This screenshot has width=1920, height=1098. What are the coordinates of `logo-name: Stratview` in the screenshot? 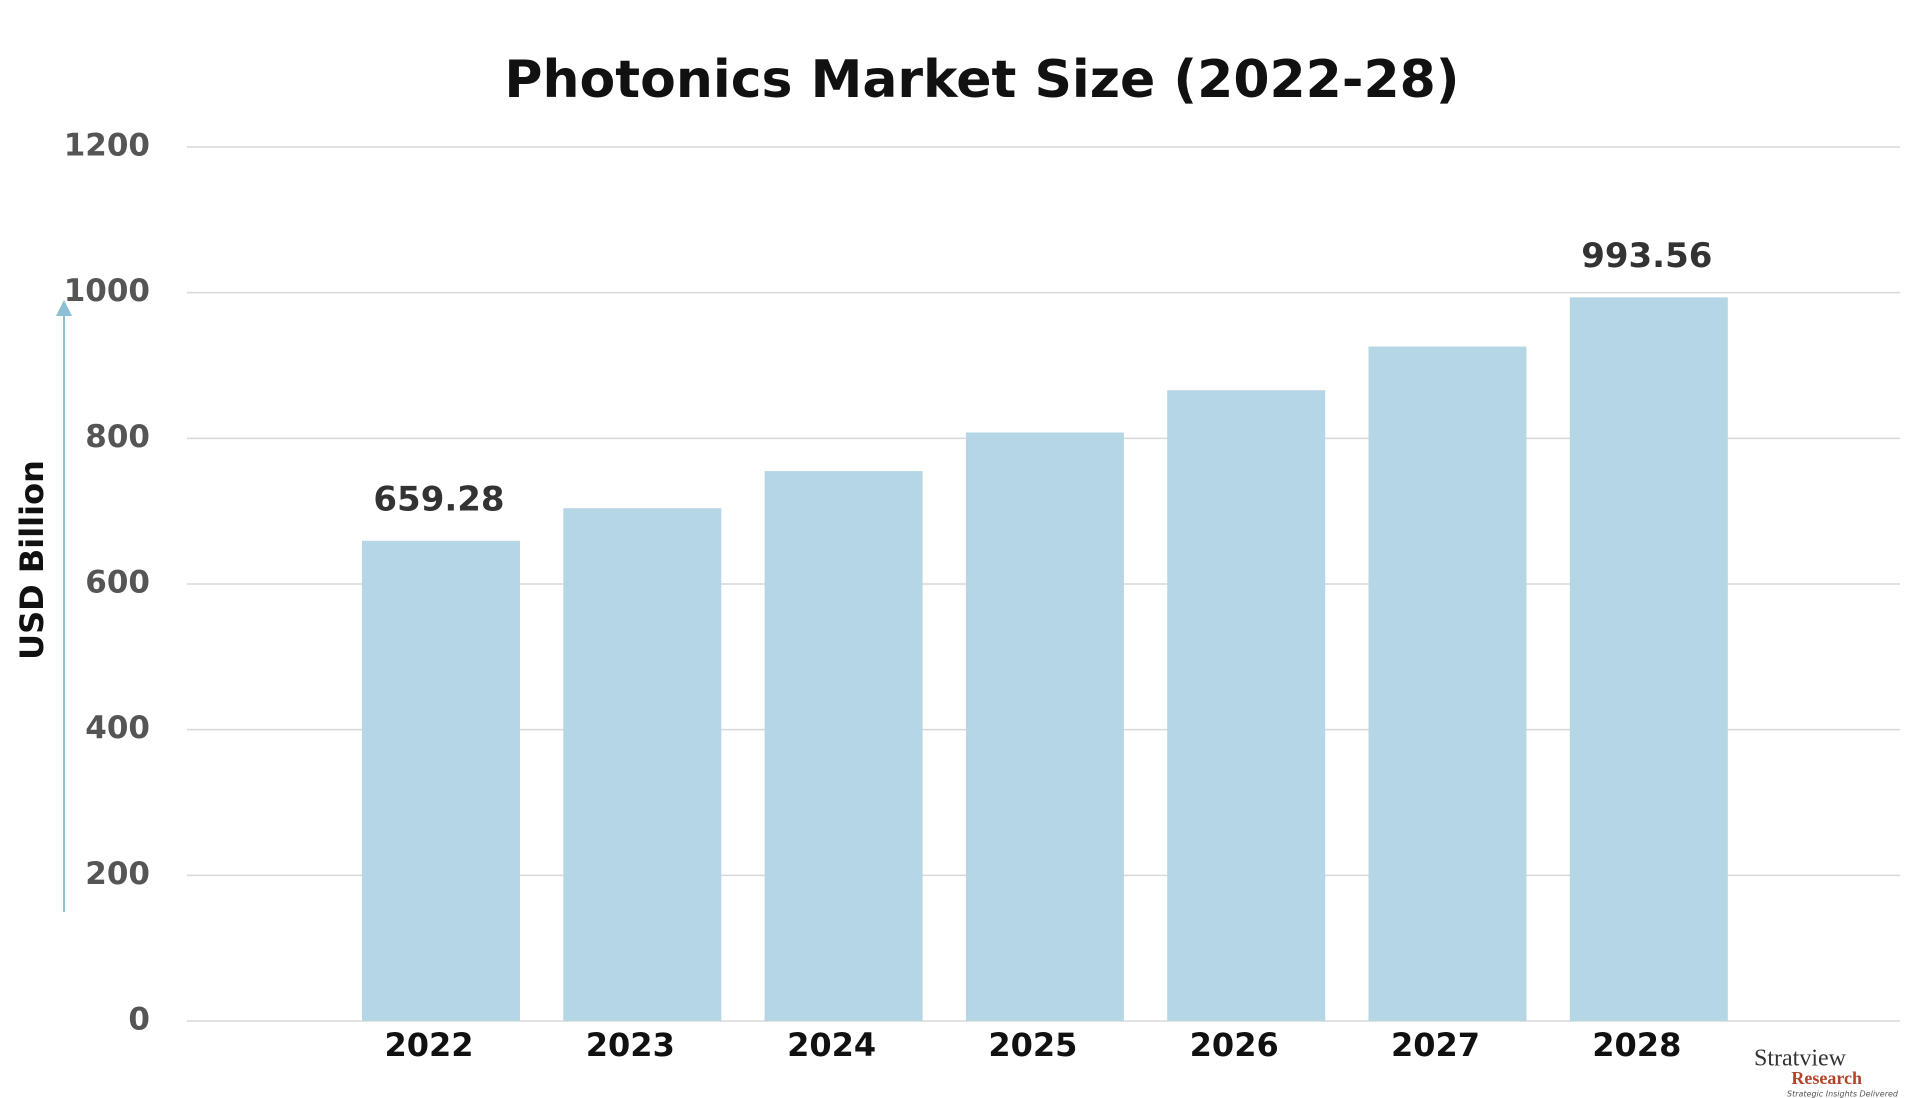 It's located at (1800, 1059).